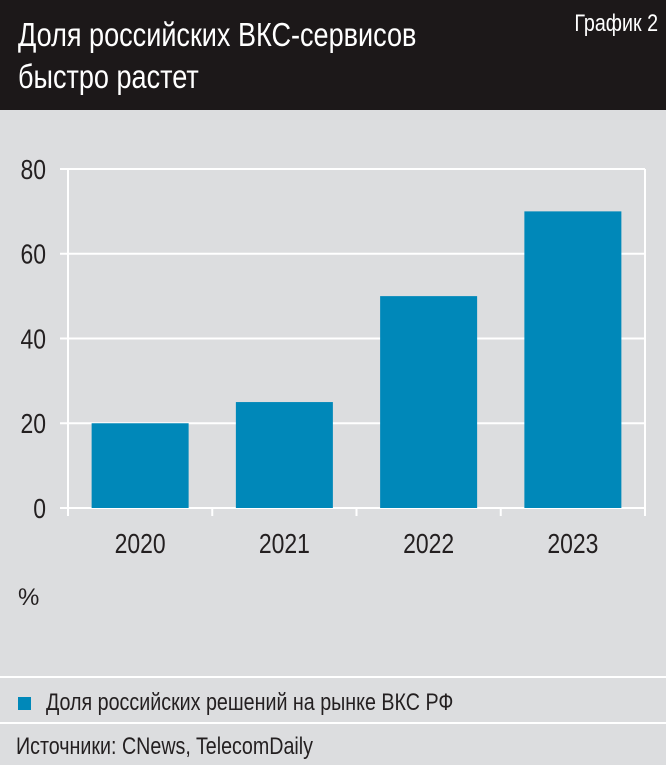 The width and height of the screenshot is (666, 765). What do you see at coordinates (164, 746) in the screenshot?
I see `source-note: Источники: CNews, TelecomDaily` at bounding box center [164, 746].